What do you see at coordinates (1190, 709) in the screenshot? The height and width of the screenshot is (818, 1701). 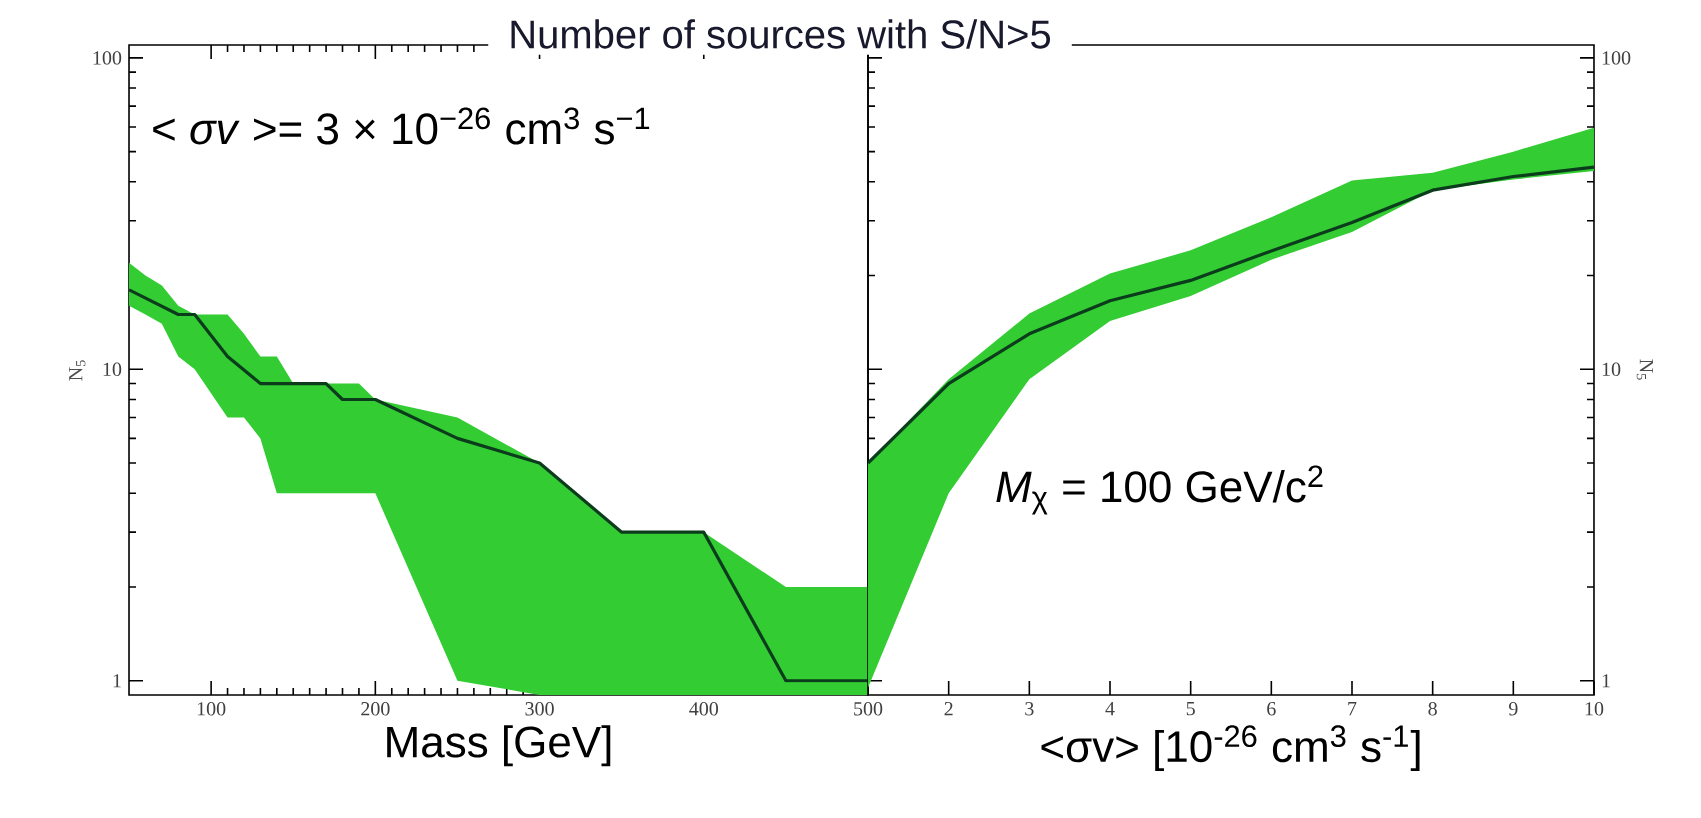 I see `x-tick-label: 5` at bounding box center [1190, 709].